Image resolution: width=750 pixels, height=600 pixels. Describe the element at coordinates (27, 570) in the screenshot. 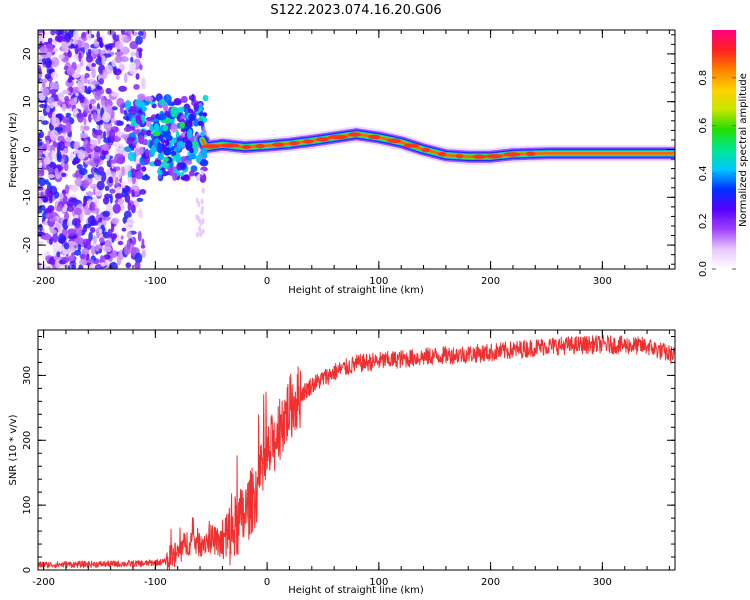

I see `snr-y-tick-label: 0` at that location.